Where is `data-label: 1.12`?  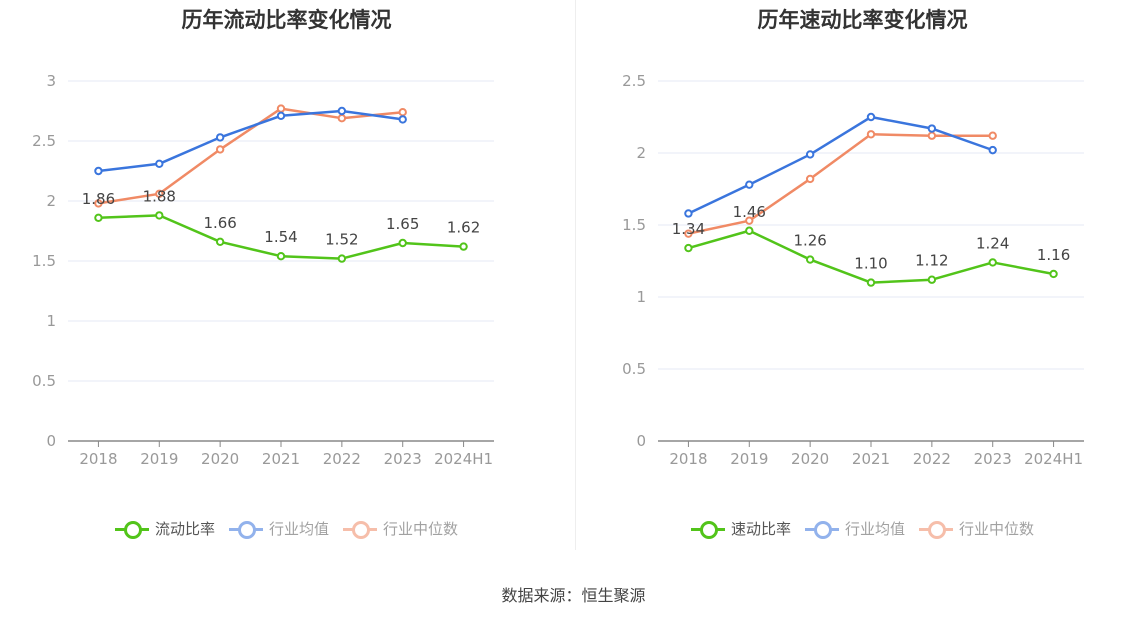
data-label: 1.12 is located at coordinates (931, 261).